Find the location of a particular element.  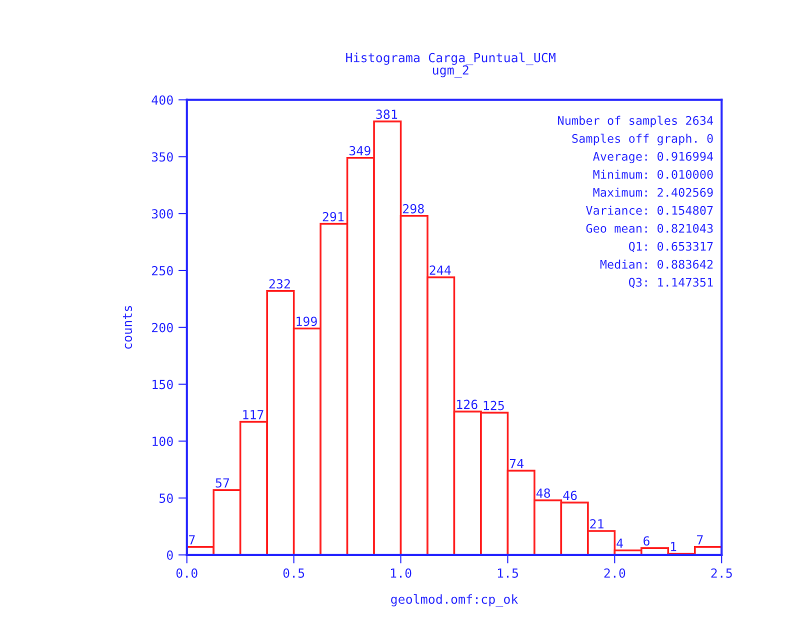

annotation: Geo mean: 0.821043 is located at coordinates (649, 228).